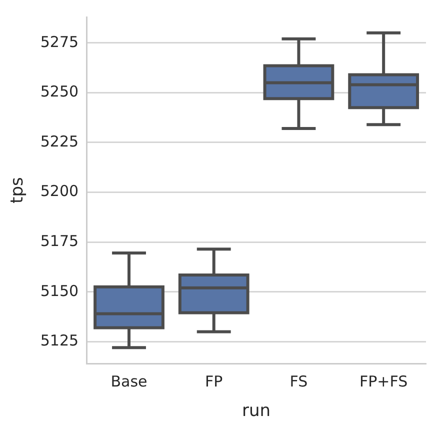 This screenshot has height=430, width=430. Describe the element at coordinates (384, 381) in the screenshot. I see `x-tick-label: FP+FS` at that location.